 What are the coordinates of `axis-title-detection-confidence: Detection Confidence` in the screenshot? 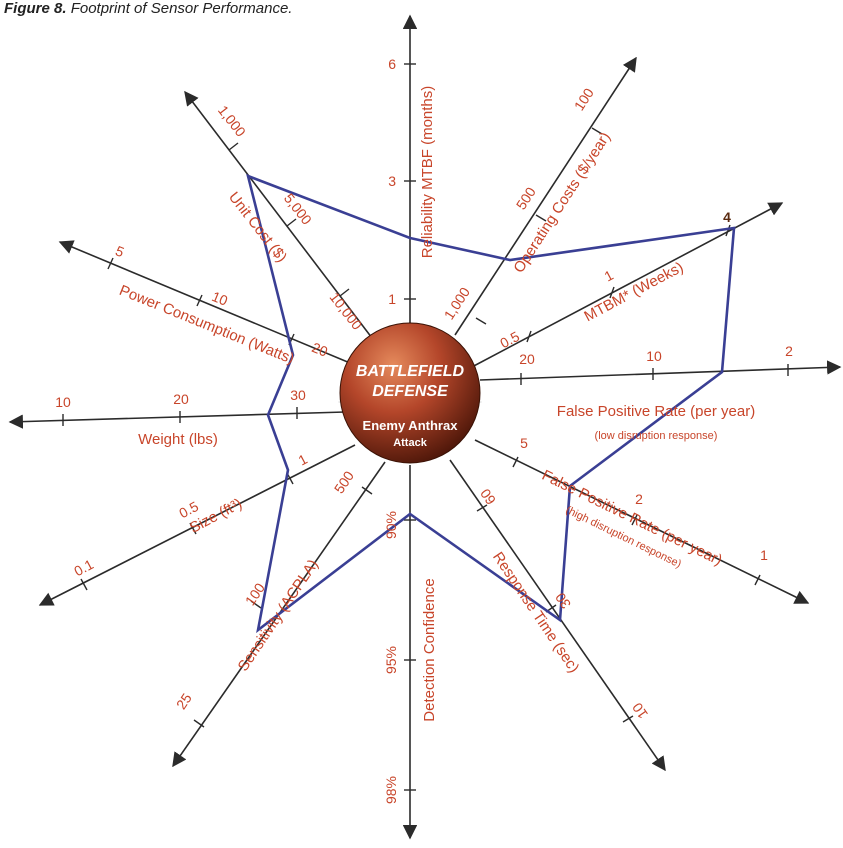 It's located at (429, 649).